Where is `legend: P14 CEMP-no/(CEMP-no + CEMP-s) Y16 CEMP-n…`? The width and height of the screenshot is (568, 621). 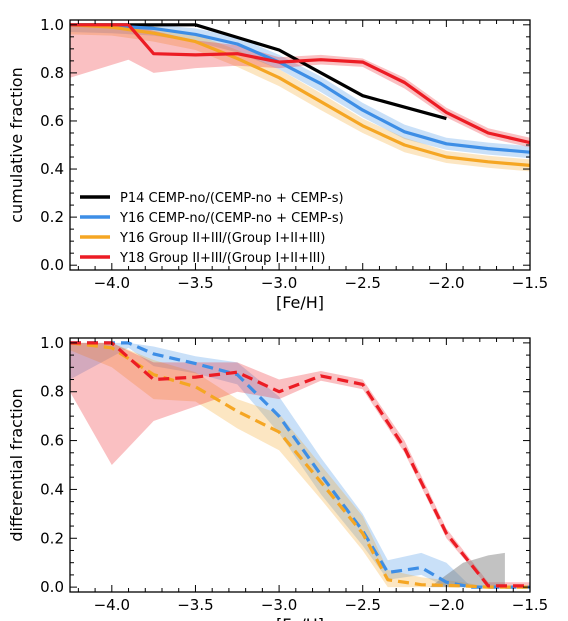 legend: P14 CEMP-no/(CEMP-no + CEMP-s) Y16 CEMP-n… is located at coordinates (212, 228).